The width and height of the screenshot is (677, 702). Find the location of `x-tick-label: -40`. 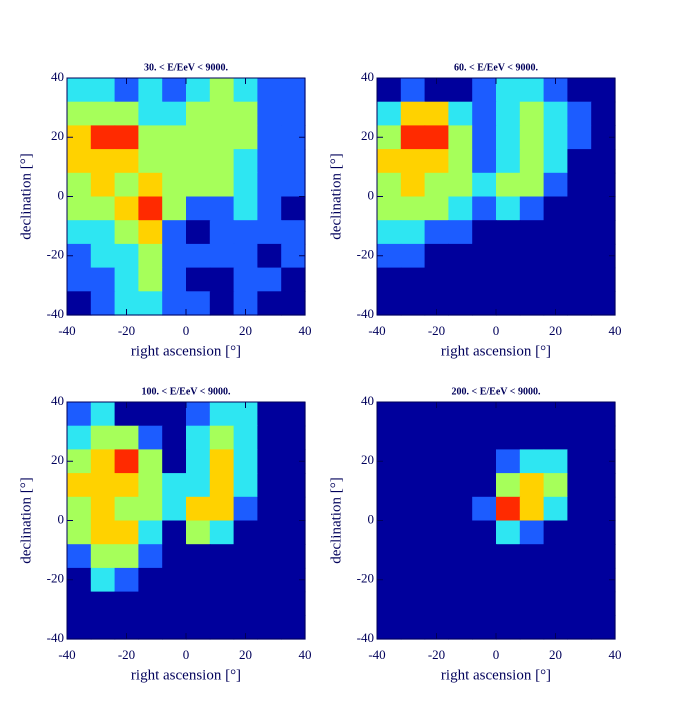

x-tick-label: -40 is located at coordinates (66, 654).